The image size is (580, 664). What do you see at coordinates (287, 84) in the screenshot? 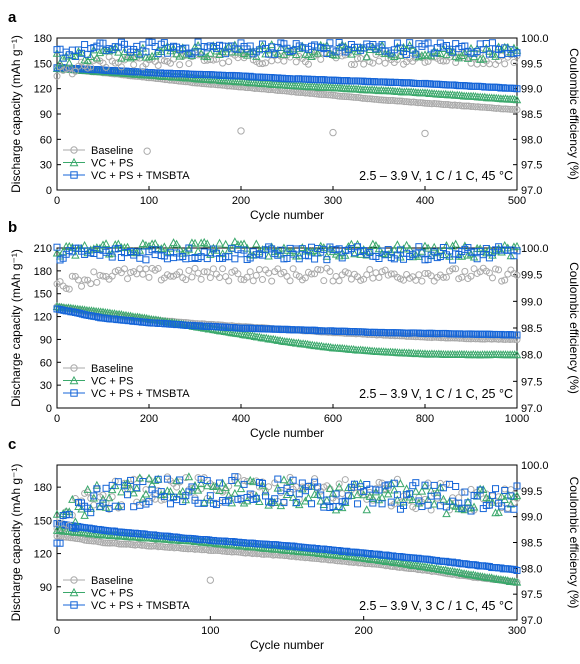
I see `series-vc-ps-capacity` at bounding box center [287, 84].